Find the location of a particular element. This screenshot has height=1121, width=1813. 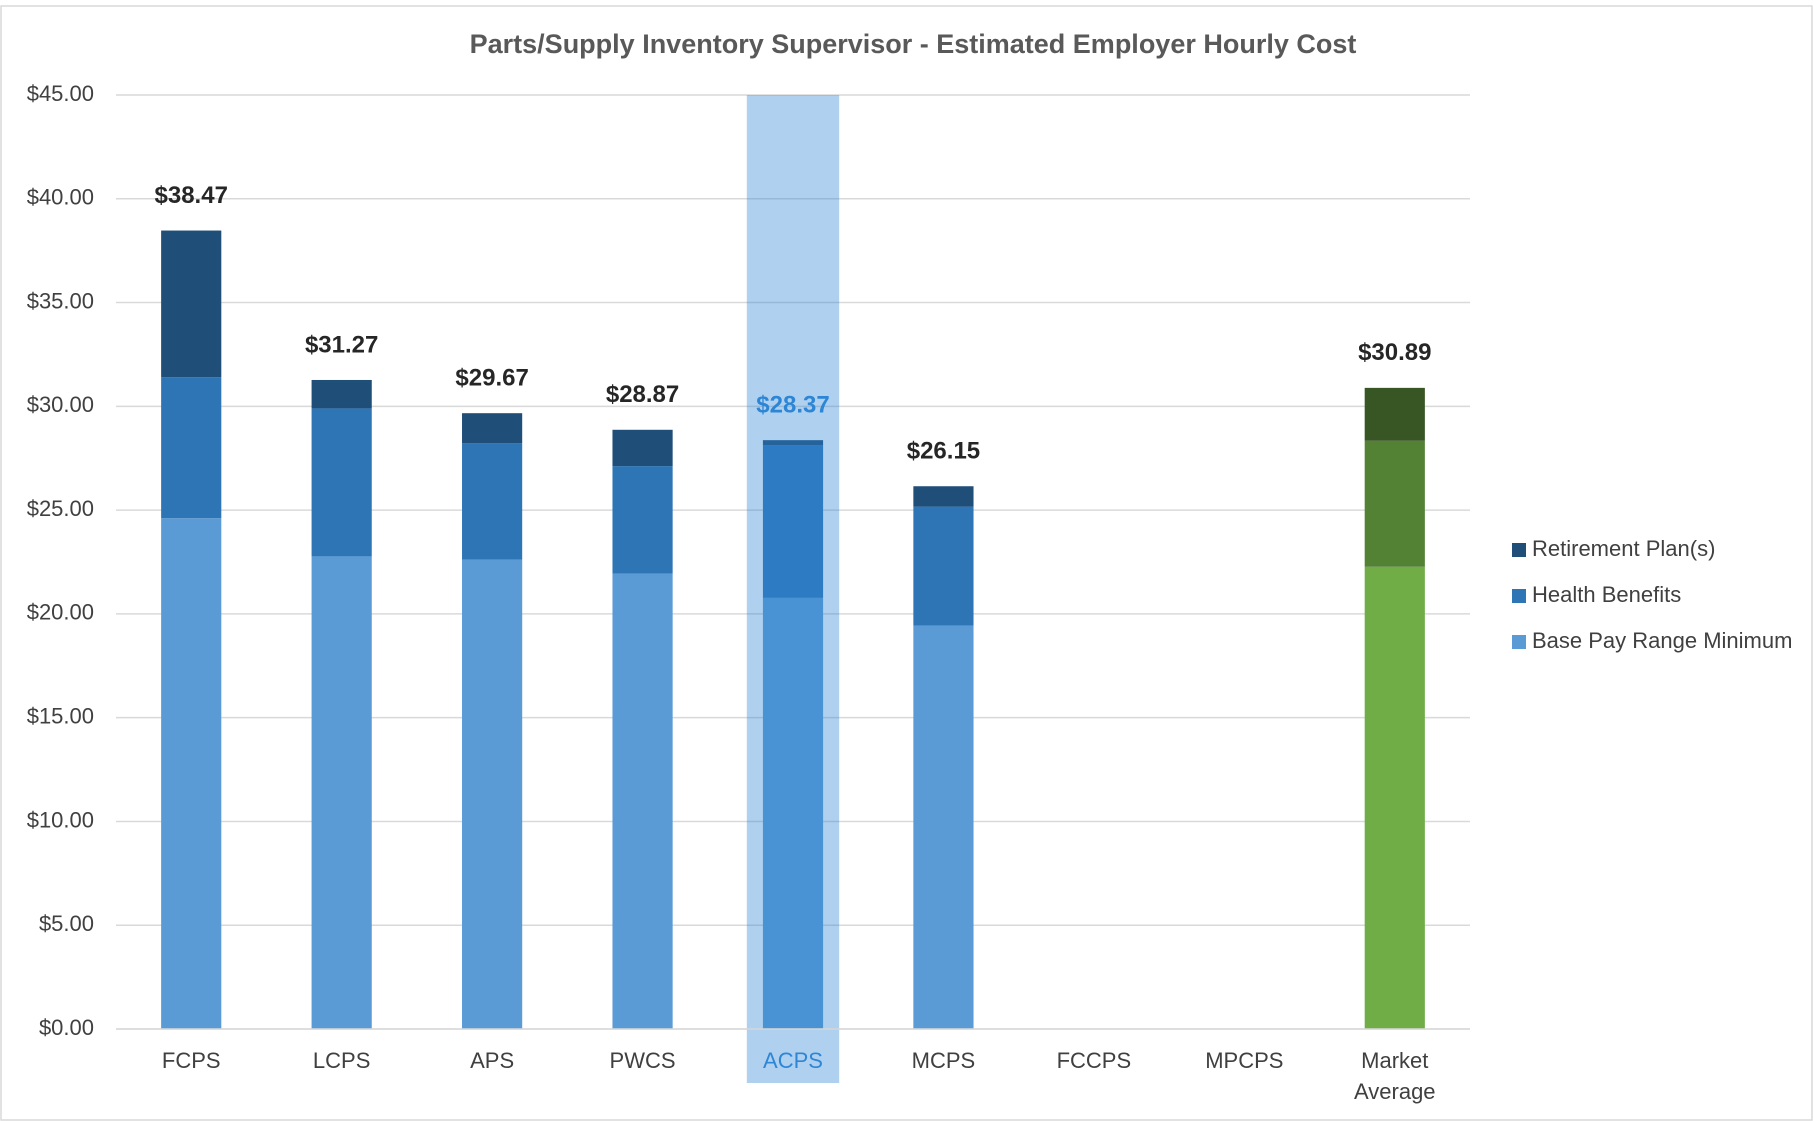

total-label: $30.89 is located at coordinates (1394, 352).